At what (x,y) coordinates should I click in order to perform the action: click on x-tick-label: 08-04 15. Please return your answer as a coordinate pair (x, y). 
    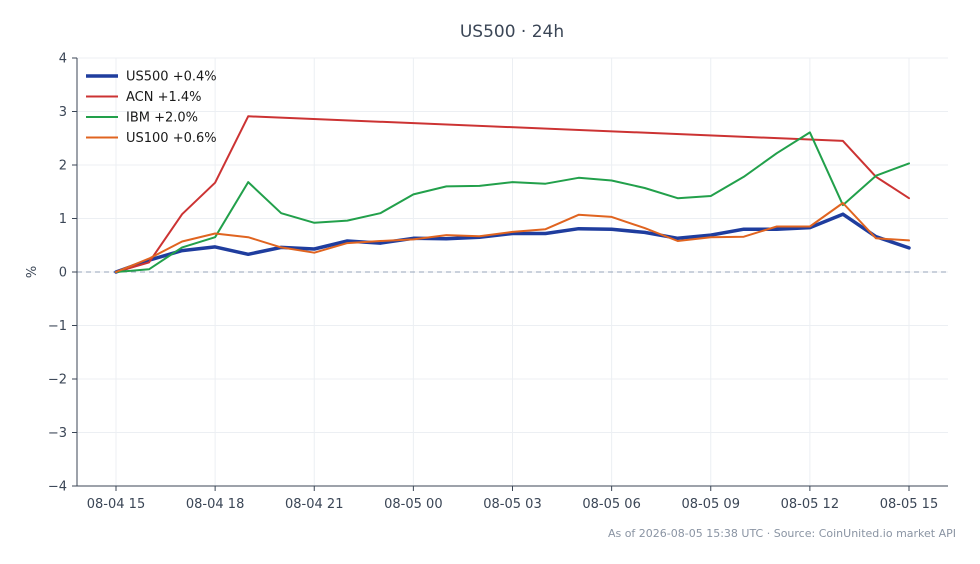
    Looking at the image, I should click on (116, 504).